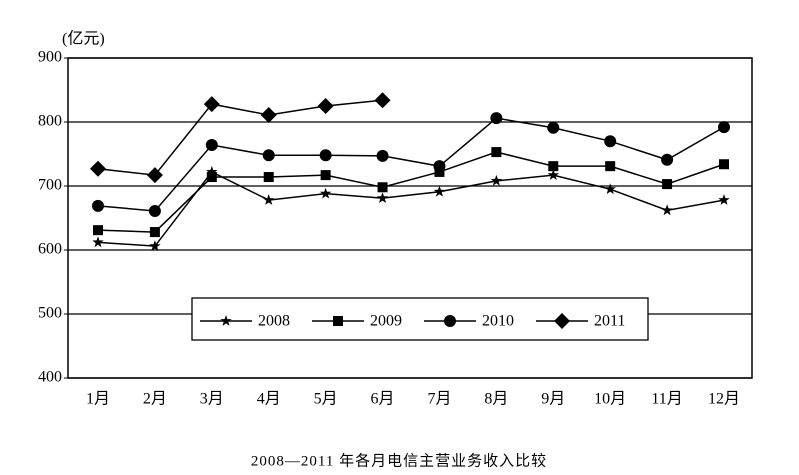 The width and height of the screenshot is (799, 475). What do you see at coordinates (98, 399) in the screenshot?
I see `x-tick-label: 1月` at bounding box center [98, 399].